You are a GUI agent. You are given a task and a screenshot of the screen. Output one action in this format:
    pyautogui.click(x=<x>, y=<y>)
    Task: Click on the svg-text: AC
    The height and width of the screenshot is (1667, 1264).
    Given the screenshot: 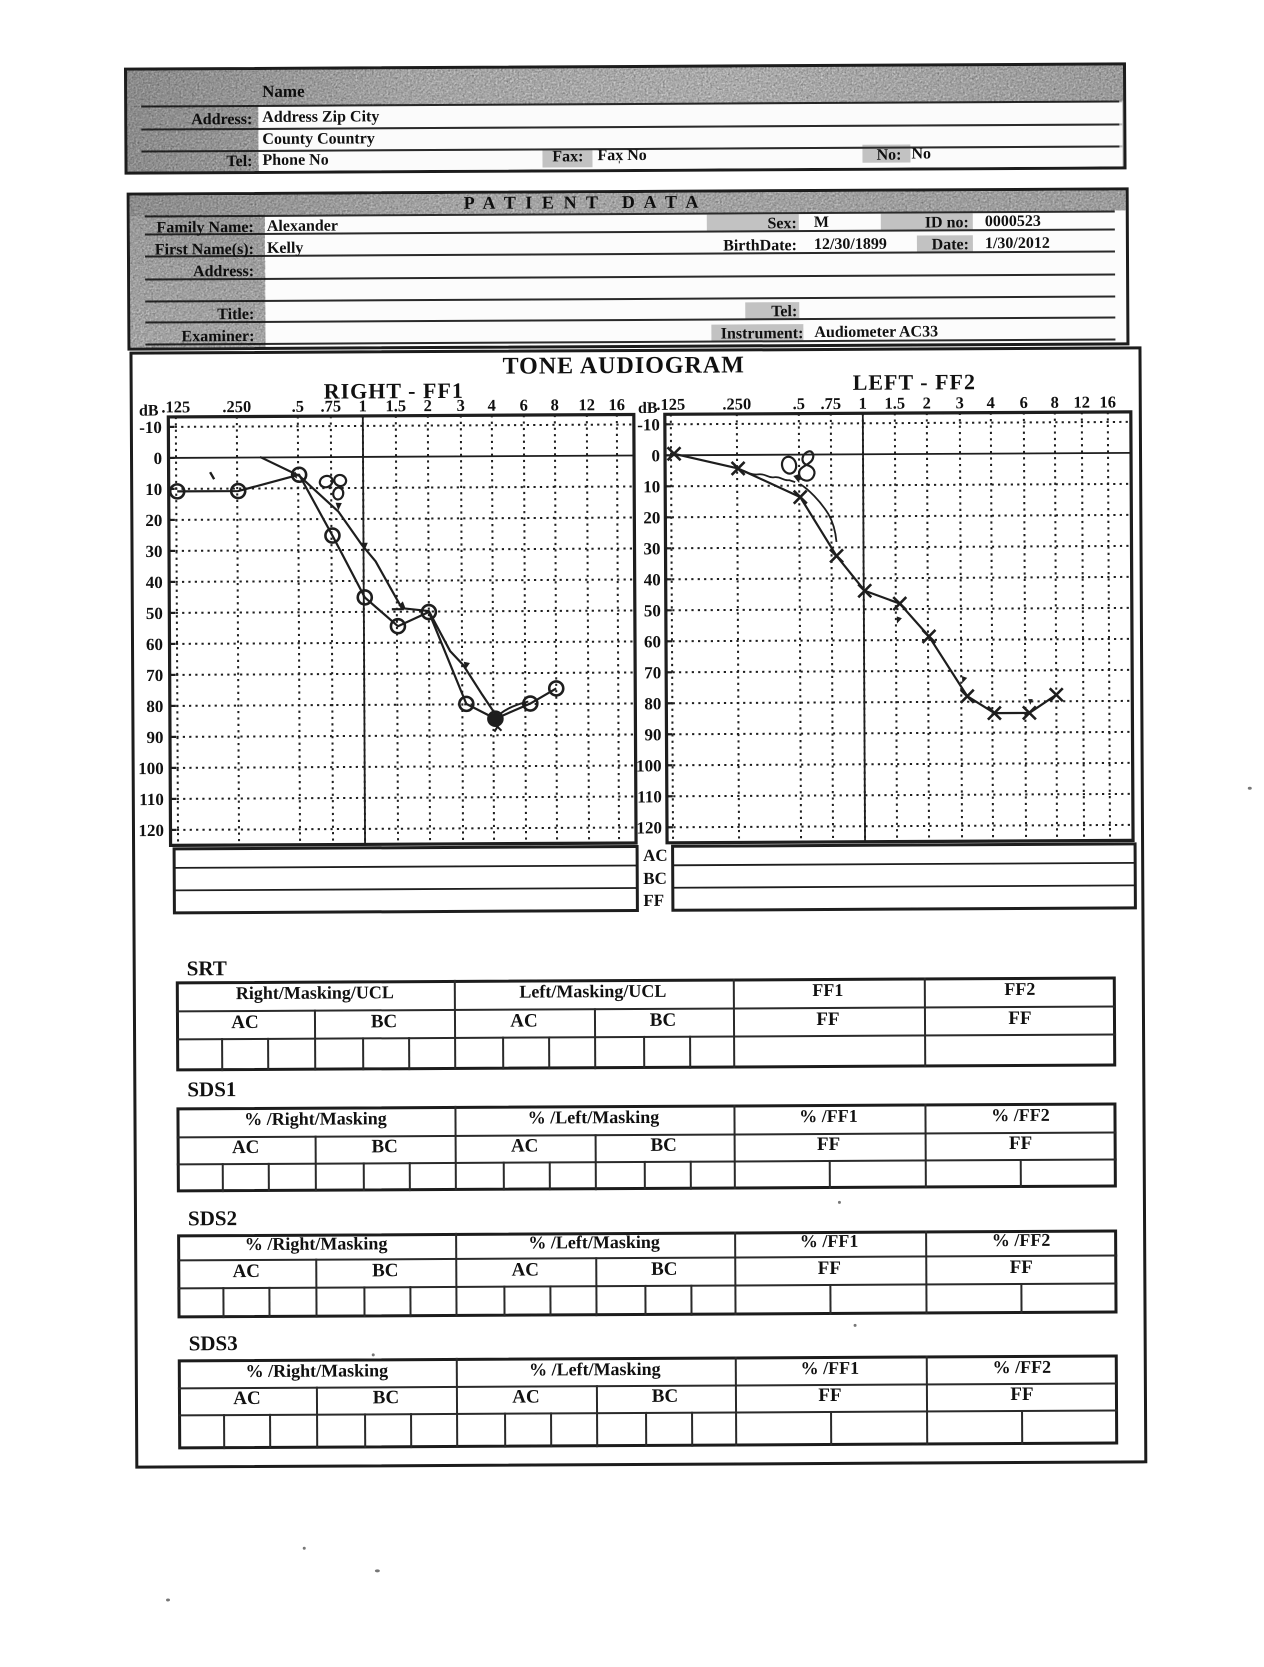 What is the action you would take?
    pyautogui.click(x=655, y=855)
    